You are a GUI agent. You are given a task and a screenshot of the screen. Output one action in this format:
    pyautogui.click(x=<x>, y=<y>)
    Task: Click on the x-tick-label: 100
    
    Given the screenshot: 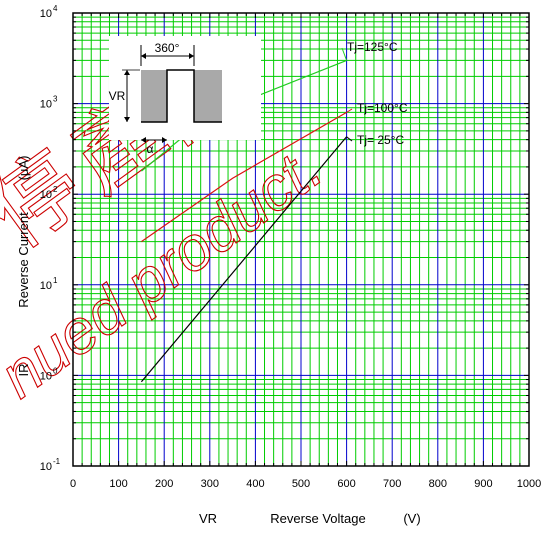 What is the action you would take?
    pyautogui.click(x=118, y=484)
    